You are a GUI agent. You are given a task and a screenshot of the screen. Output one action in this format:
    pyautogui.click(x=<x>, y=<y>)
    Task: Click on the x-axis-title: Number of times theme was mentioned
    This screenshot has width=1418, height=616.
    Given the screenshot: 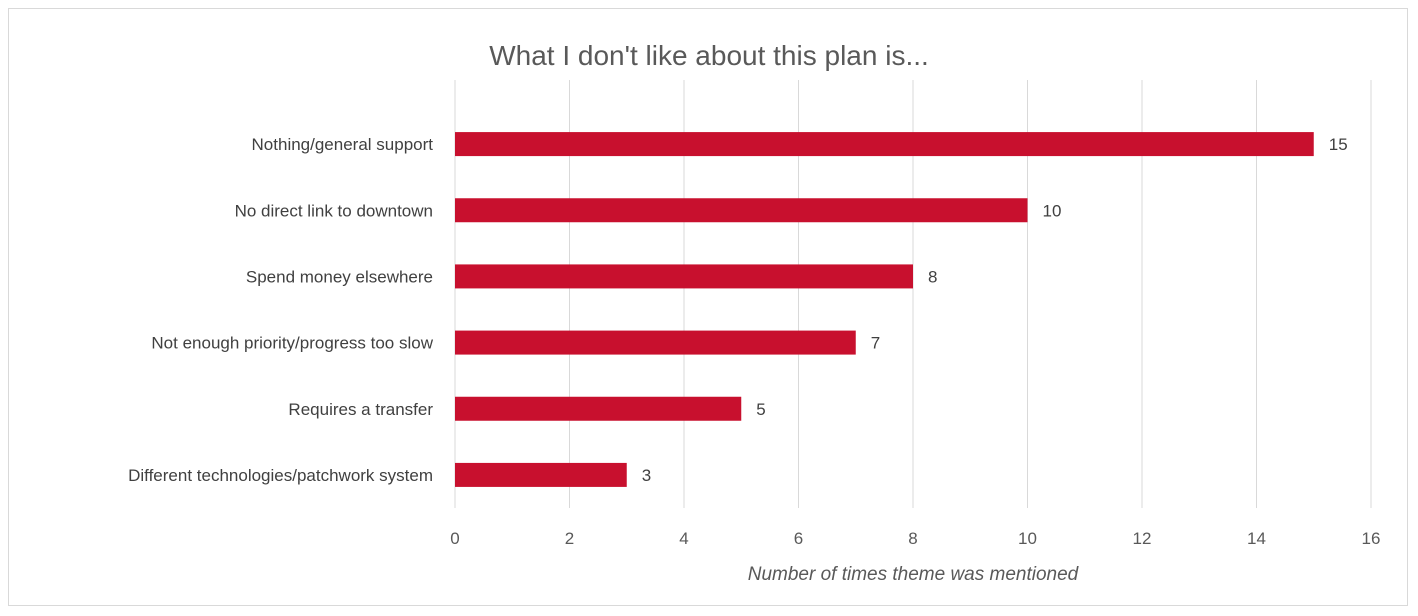 What is the action you would take?
    pyautogui.click(x=914, y=574)
    